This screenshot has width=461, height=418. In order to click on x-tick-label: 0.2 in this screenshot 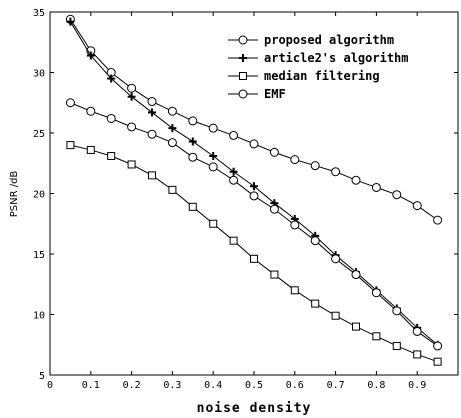, I will do `click(132, 385)`.